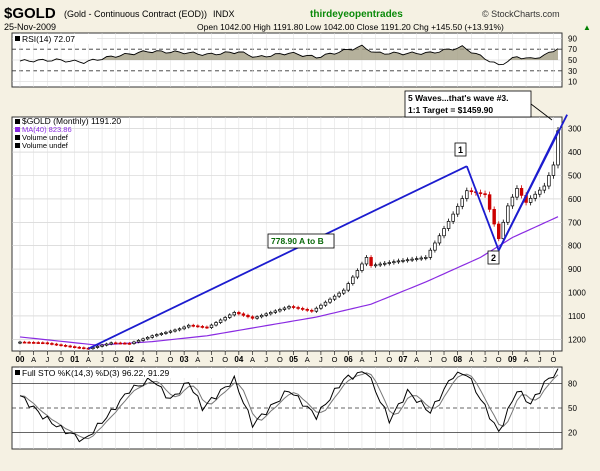 The width and height of the screenshot is (600, 471). Describe the element at coordinates (521, 14) in the screenshot. I see `chart-copyright: © StockCharts.com` at that location.